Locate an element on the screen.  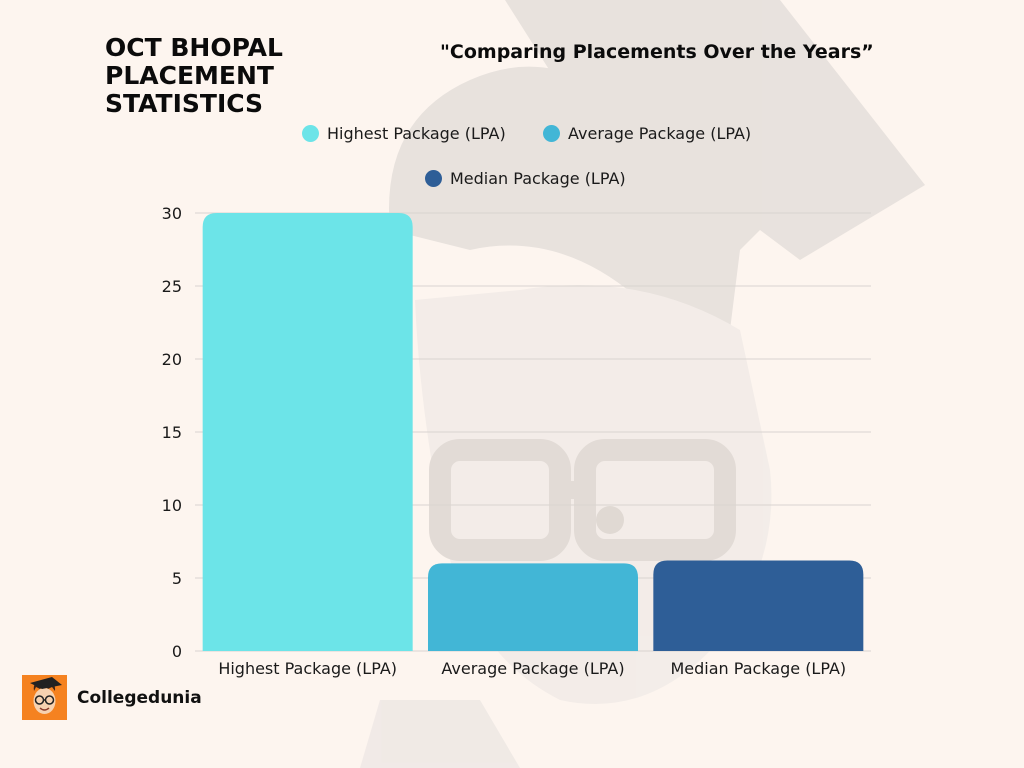
y-tick-label-10: 10 is located at coordinates (172, 505).